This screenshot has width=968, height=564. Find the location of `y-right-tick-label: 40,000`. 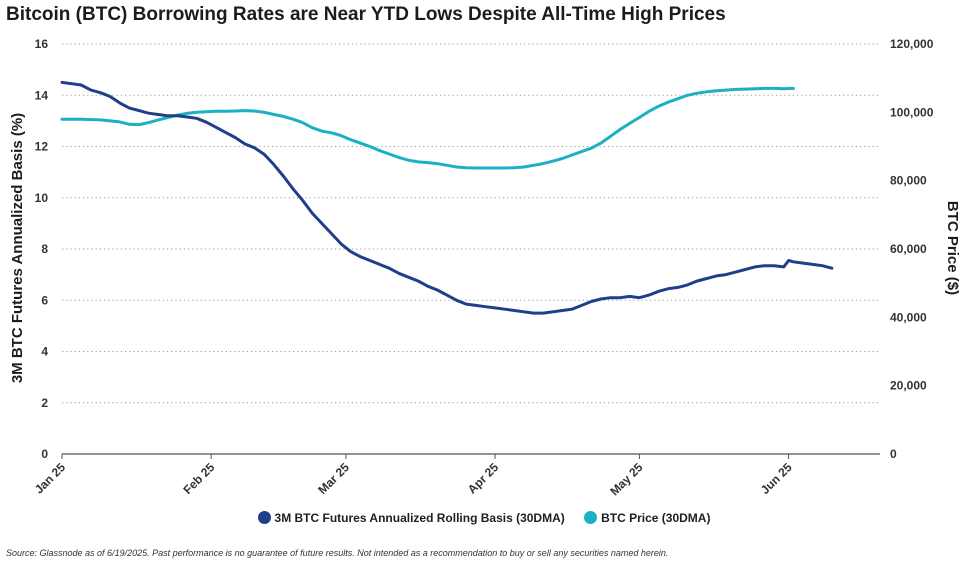

y-right-tick-label: 40,000 is located at coordinates (908, 317).